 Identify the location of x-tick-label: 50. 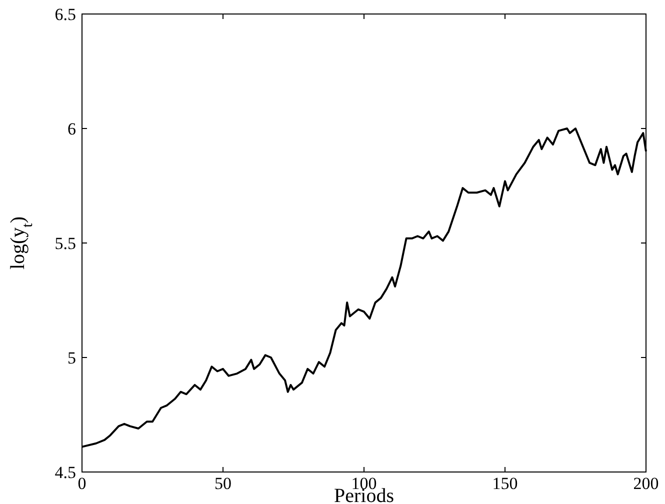
(223, 483).